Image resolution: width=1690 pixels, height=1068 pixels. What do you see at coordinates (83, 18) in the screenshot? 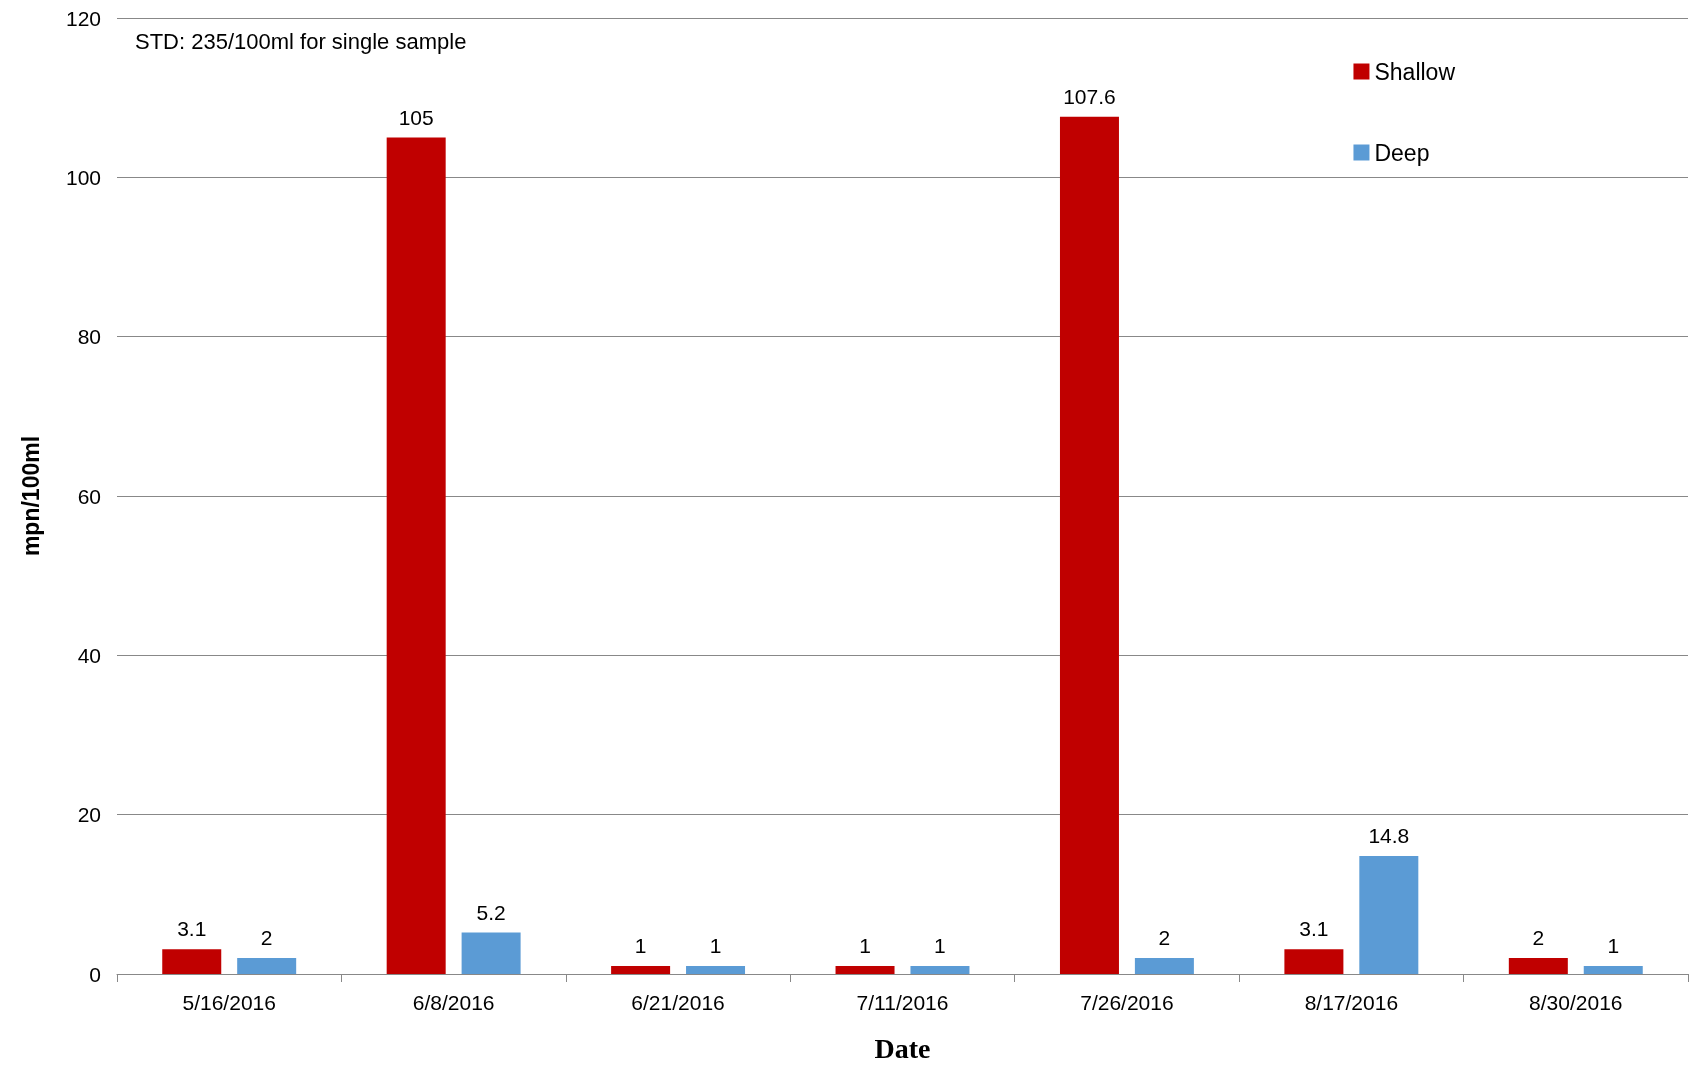
I see `y-tick-label: 120` at bounding box center [83, 18].